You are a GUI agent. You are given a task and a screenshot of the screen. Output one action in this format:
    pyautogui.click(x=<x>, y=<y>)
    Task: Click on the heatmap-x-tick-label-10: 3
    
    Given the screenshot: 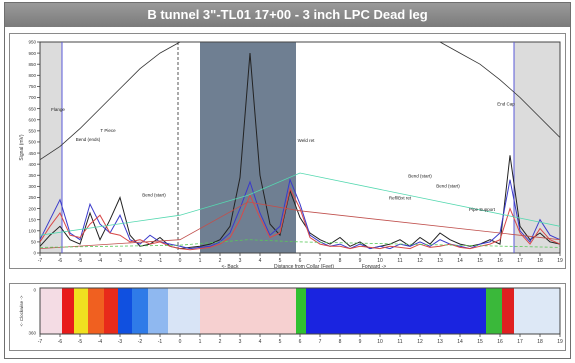 What is the action you would take?
    pyautogui.click(x=240, y=342)
    